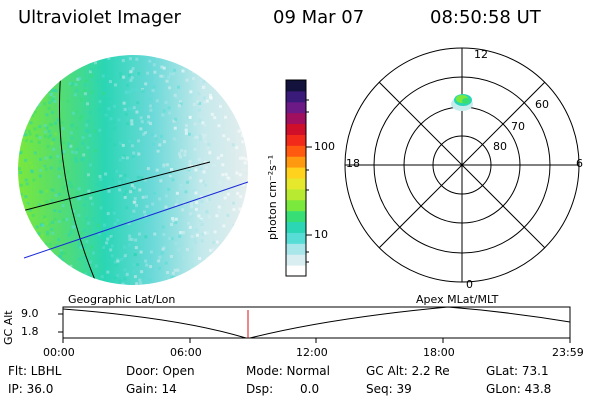 The image size is (600, 400). What do you see at coordinates (518, 126) in the screenshot?
I see `lat-label-70: 70` at bounding box center [518, 126].